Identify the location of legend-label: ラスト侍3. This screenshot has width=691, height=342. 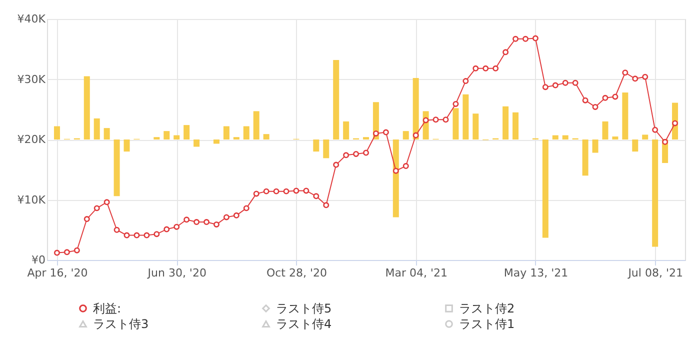
(121, 324).